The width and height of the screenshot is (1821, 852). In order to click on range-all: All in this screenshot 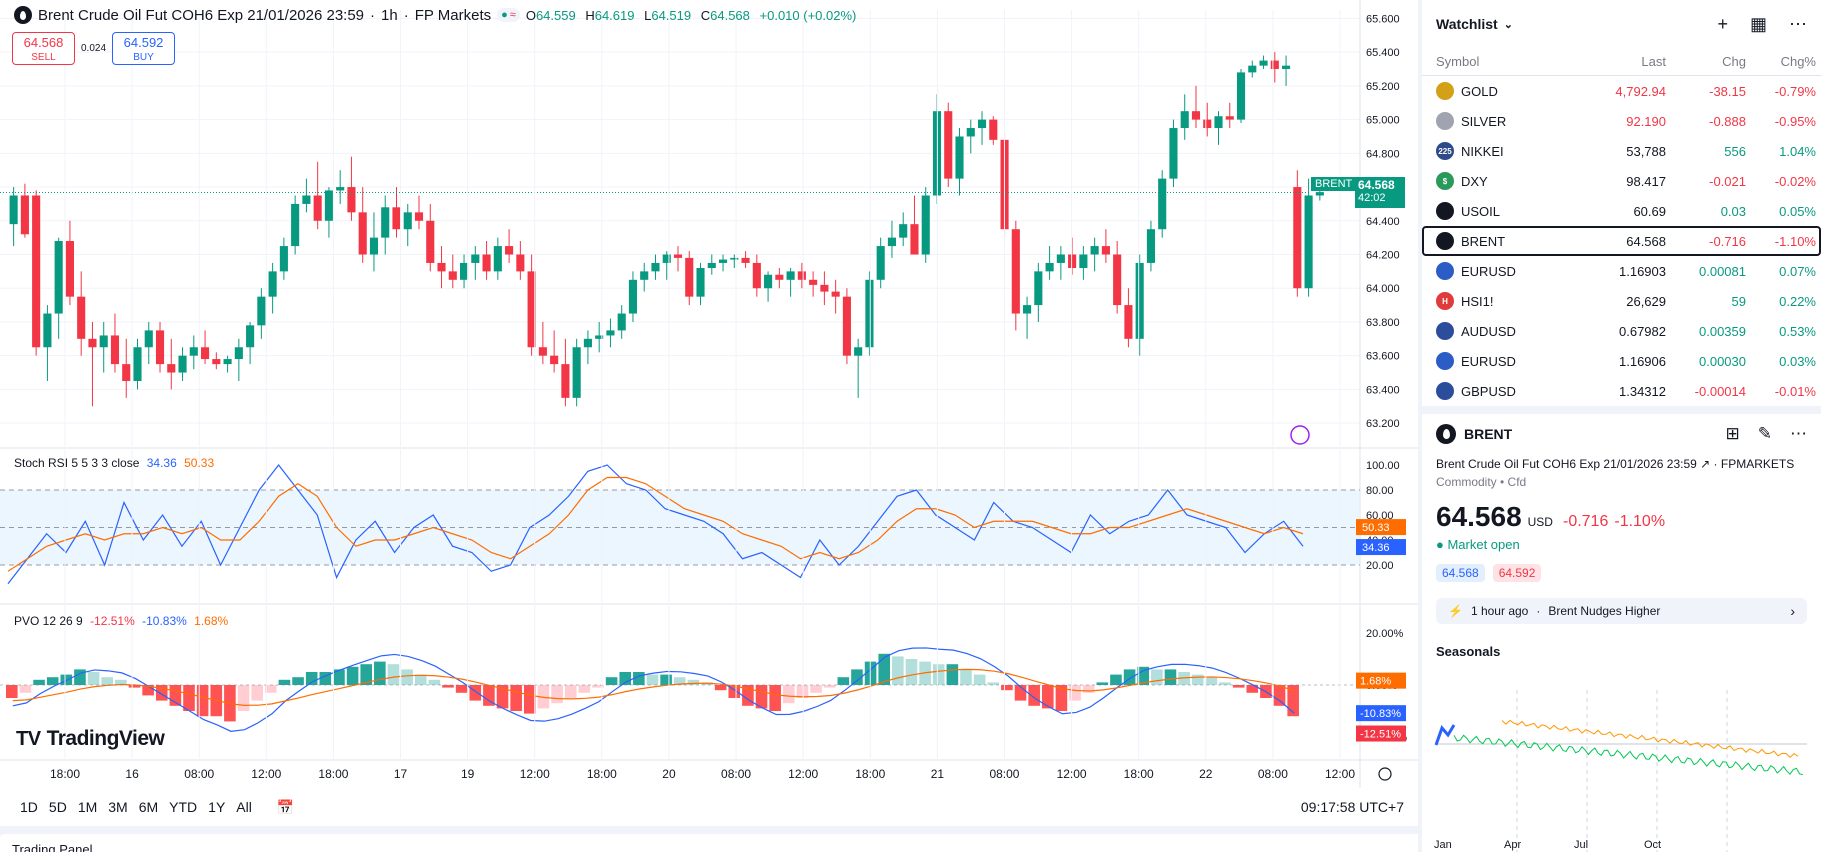, I will do `click(244, 807)`.